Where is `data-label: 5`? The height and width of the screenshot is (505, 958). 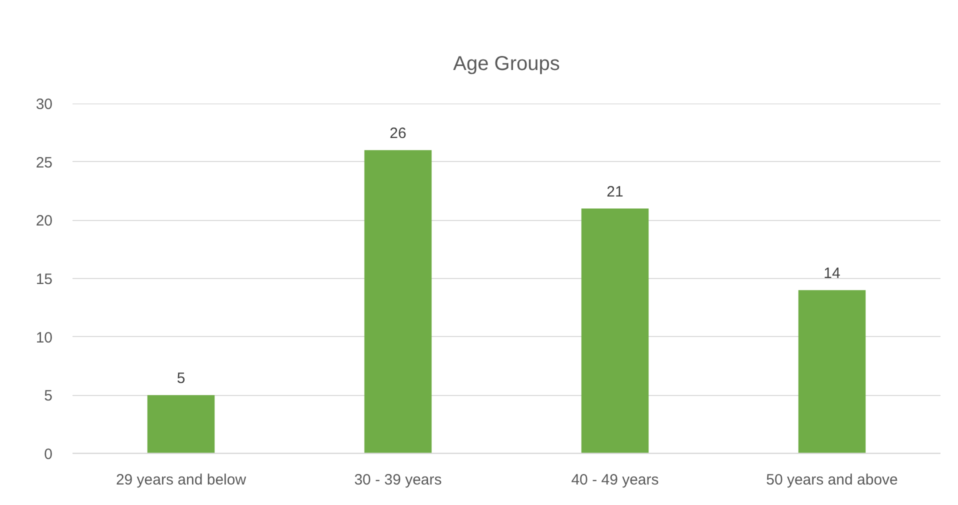
data-label: 5 is located at coordinates (181, 379).